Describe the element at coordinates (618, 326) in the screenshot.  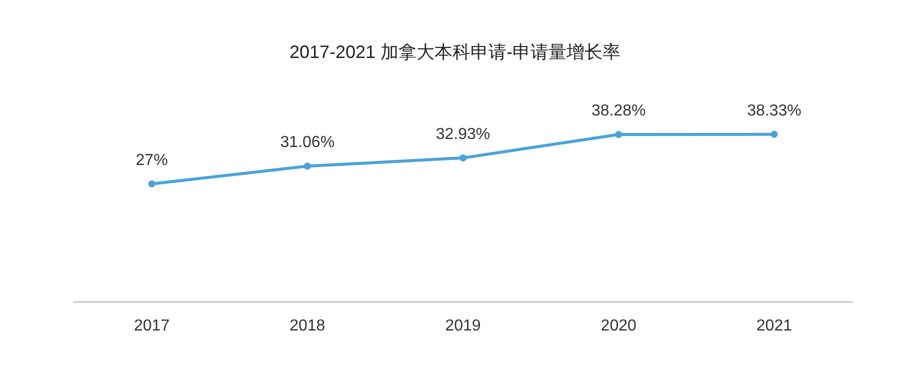
I see `x-tick-label: 2020` at that location.